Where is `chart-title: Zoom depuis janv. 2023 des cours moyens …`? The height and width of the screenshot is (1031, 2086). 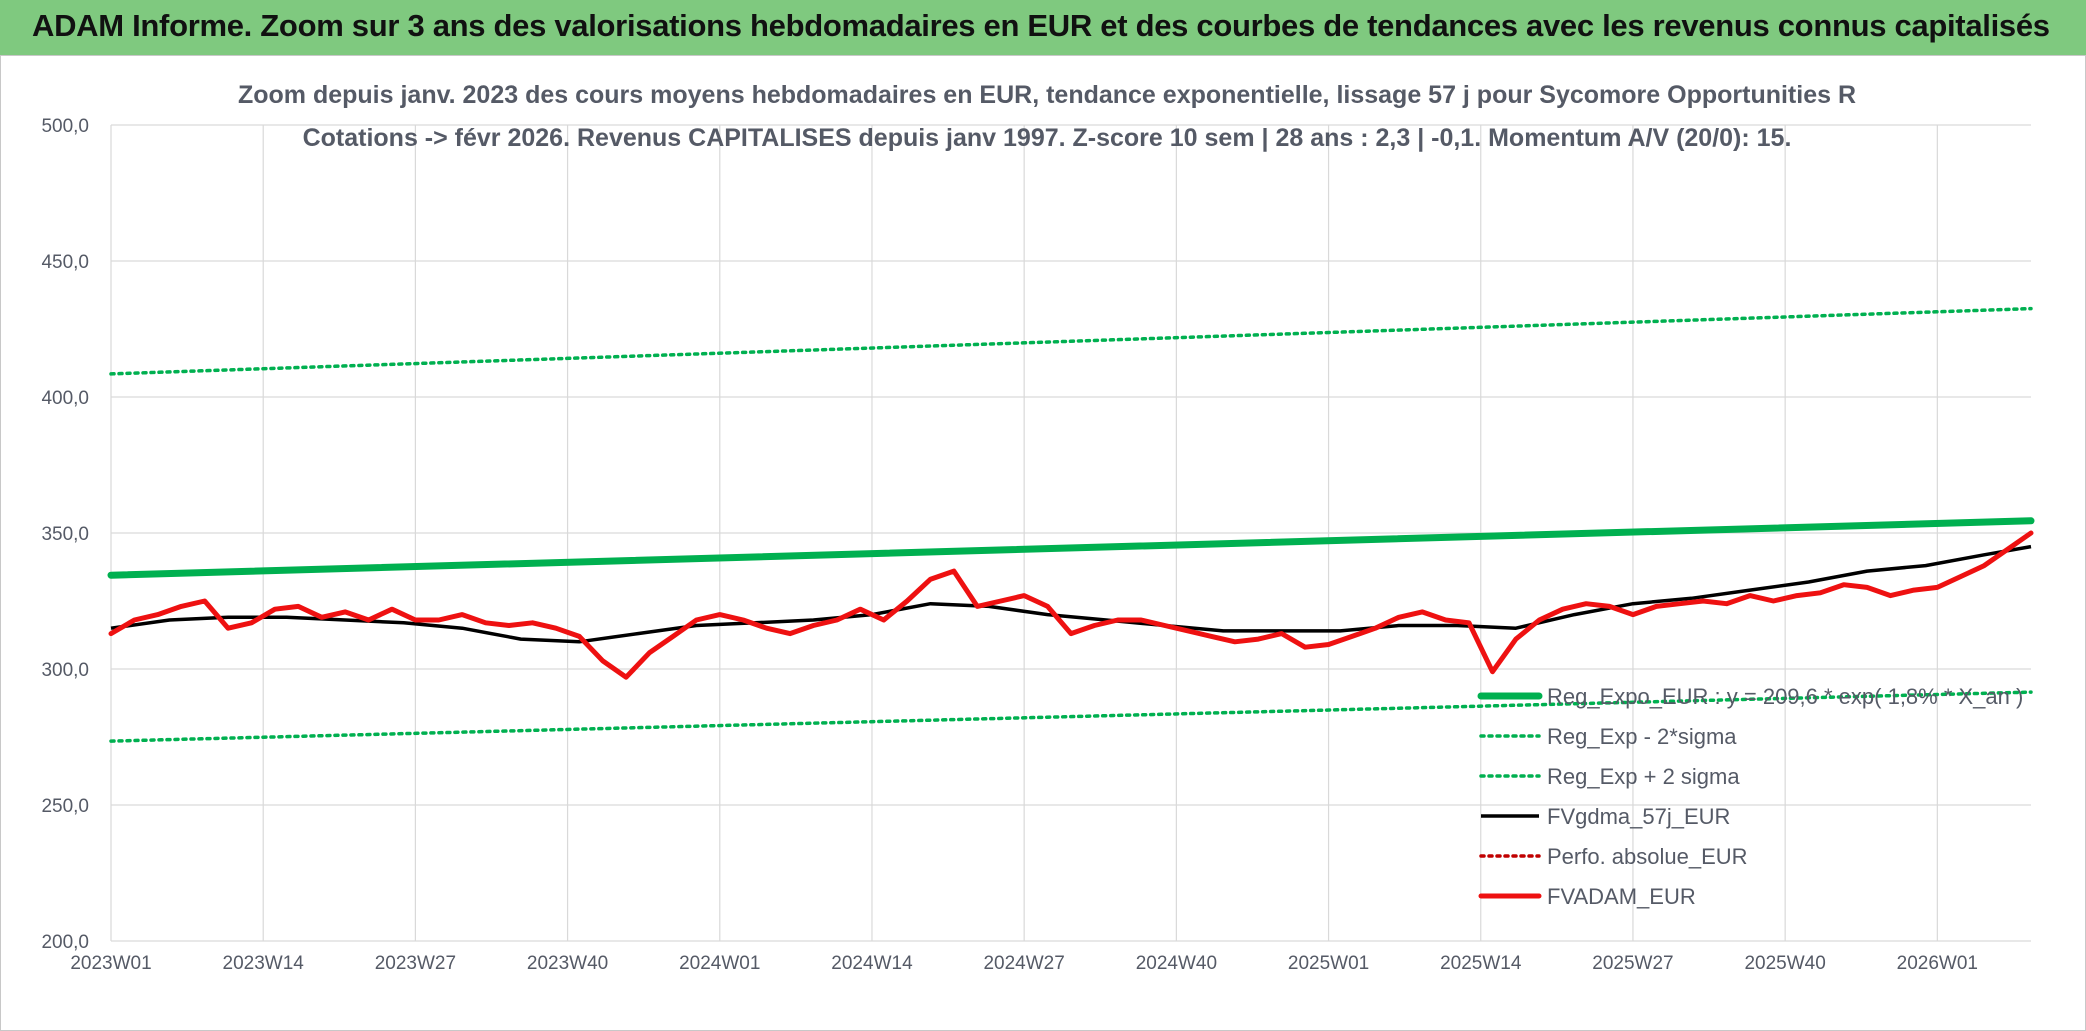 chart-title: Zoom depuis janv. 2023 des cours moyens … is located at coordinates (1047, 95).